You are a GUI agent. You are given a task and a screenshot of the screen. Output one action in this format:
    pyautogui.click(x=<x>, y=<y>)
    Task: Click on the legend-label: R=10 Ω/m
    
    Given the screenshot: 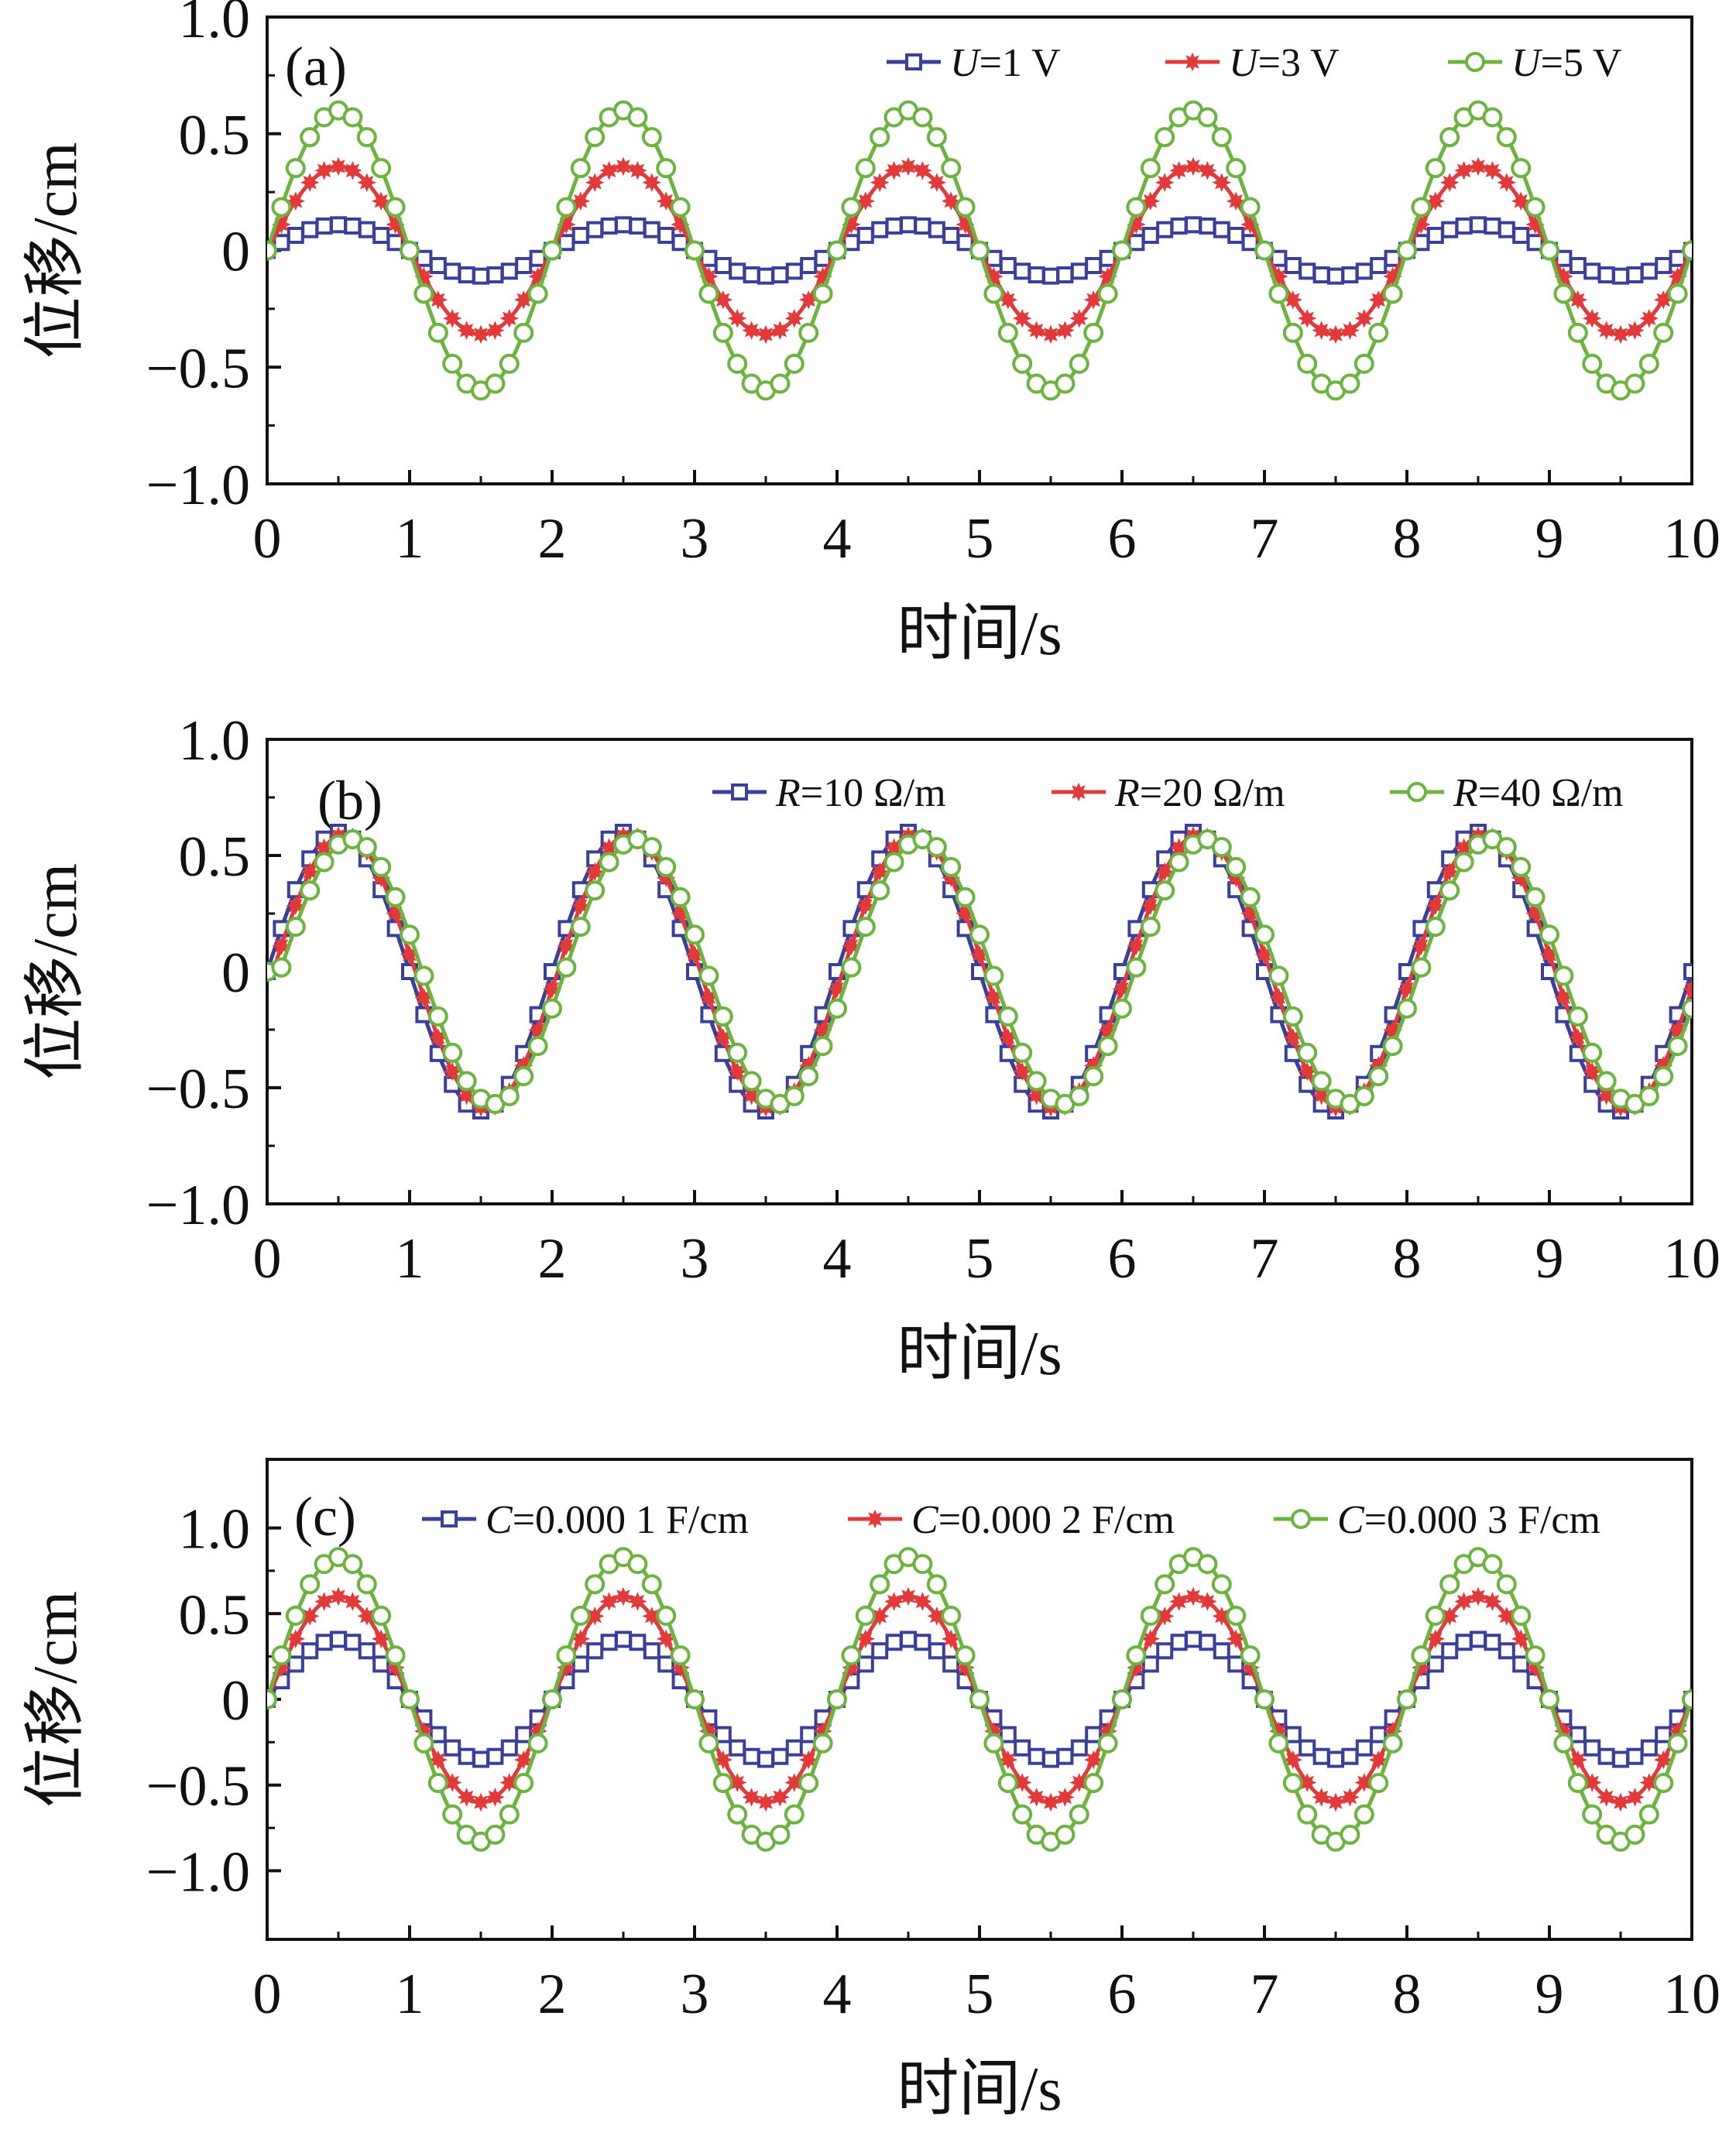 What is the action you would take?
    pyautogui.click(x=860, y=793)
    